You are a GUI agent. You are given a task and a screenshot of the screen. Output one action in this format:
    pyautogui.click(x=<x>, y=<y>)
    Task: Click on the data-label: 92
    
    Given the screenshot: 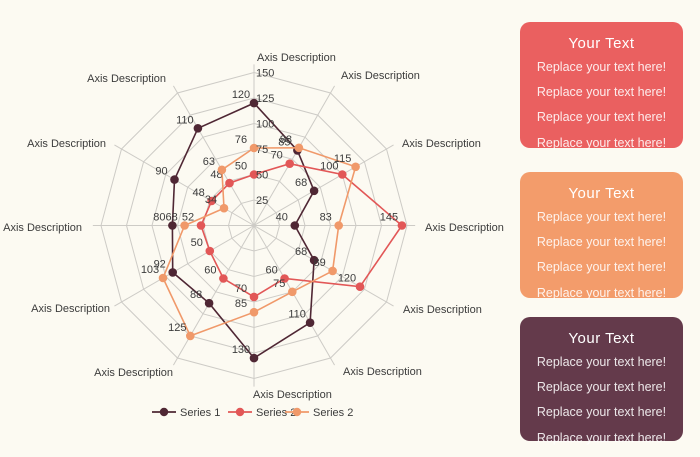 What is the action you would take?
    pyautogui.click(x=160, y=264)
    